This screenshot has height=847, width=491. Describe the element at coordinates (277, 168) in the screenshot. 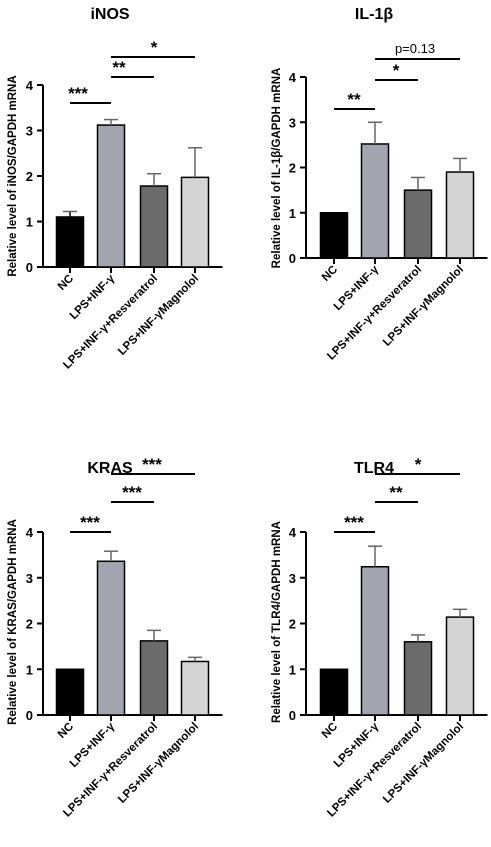

I see `y-axis-label: Relative level of IL-1β/GAPDH mRNA` at that location.